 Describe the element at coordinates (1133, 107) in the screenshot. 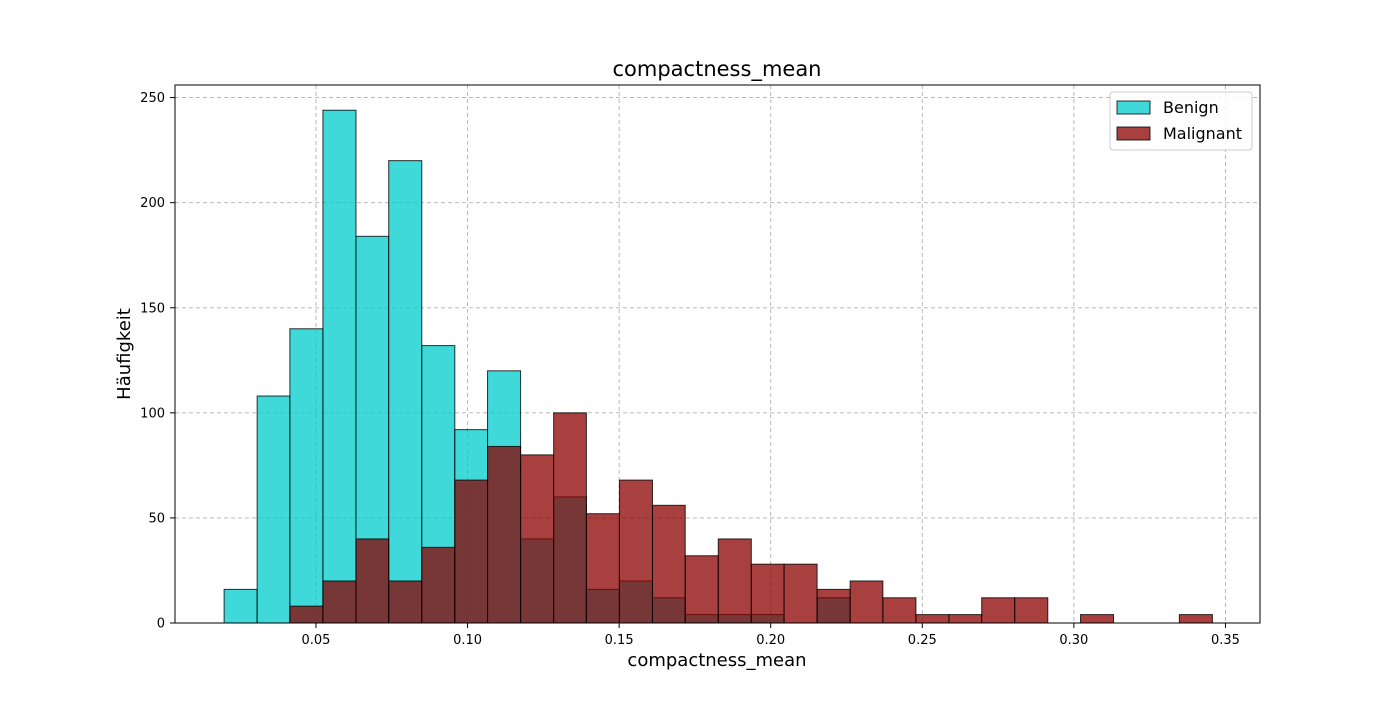

I see `legend-swatch-benign` at that location.